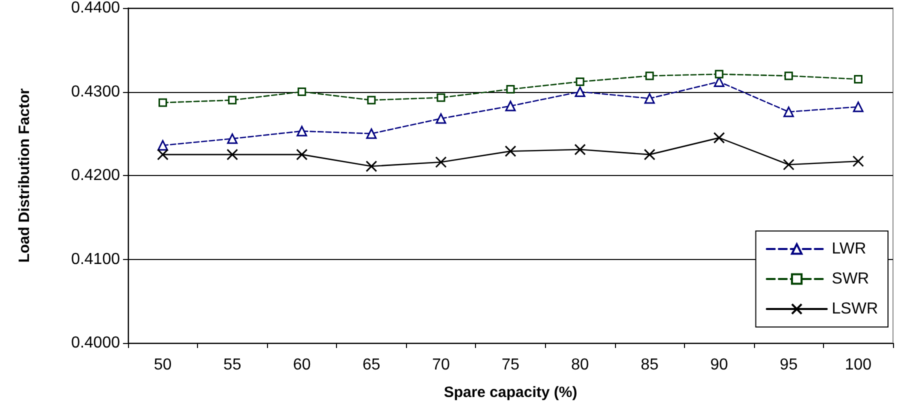 This screenshot has height=419, width=905. What do you see at coordinates (855, 309) in the screenshot?
I see `legend-label: LSWR` at bounding box center [855, 309].